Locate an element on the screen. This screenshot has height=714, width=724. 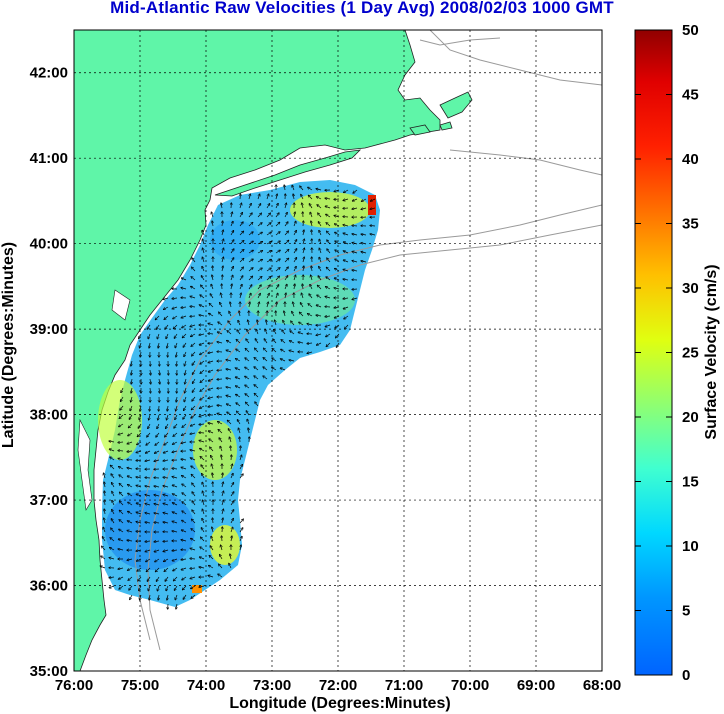
speed-patch-orange is located at coordinates (197, 589).